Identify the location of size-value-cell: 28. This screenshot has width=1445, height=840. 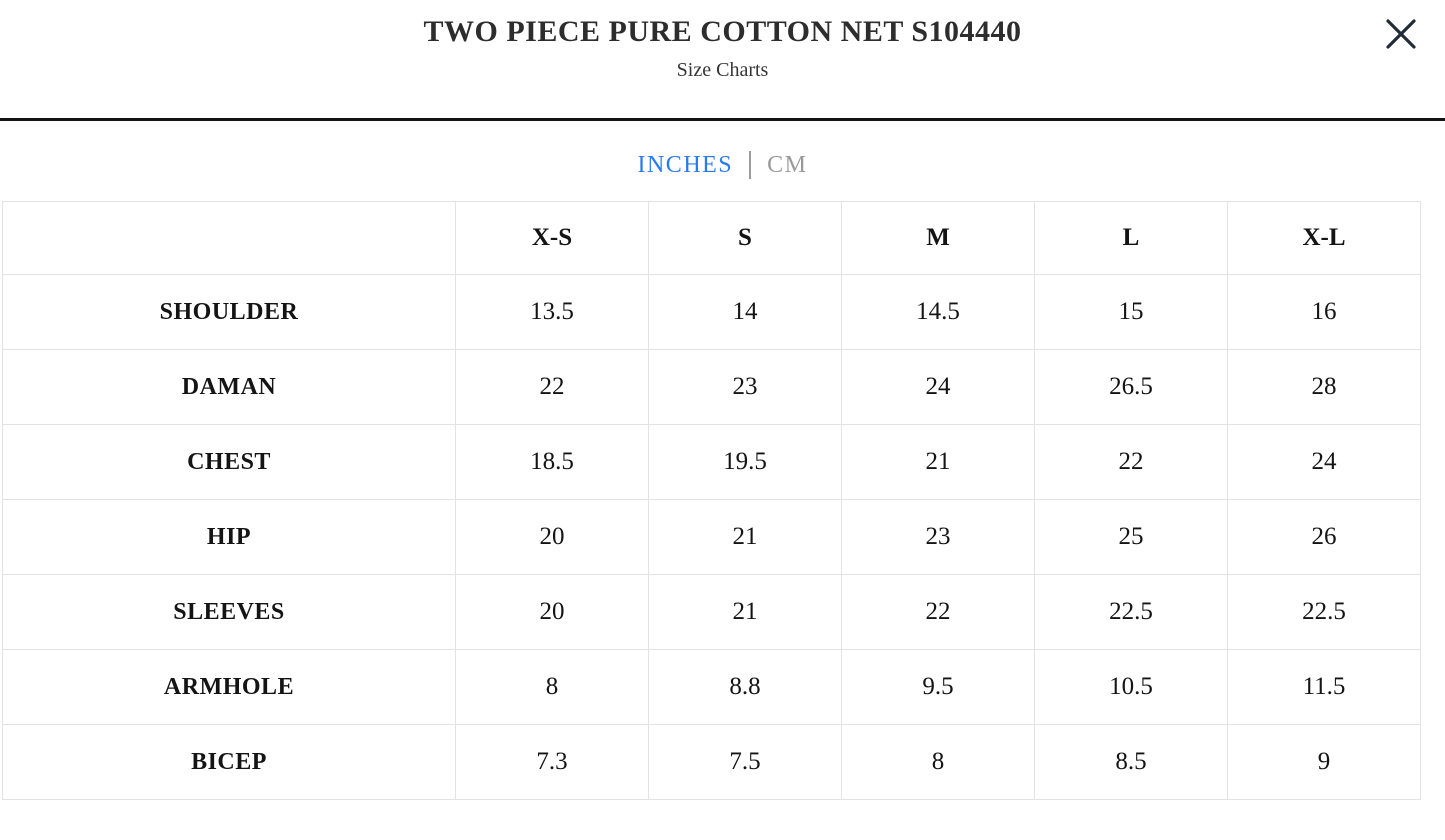
(1324, 387).